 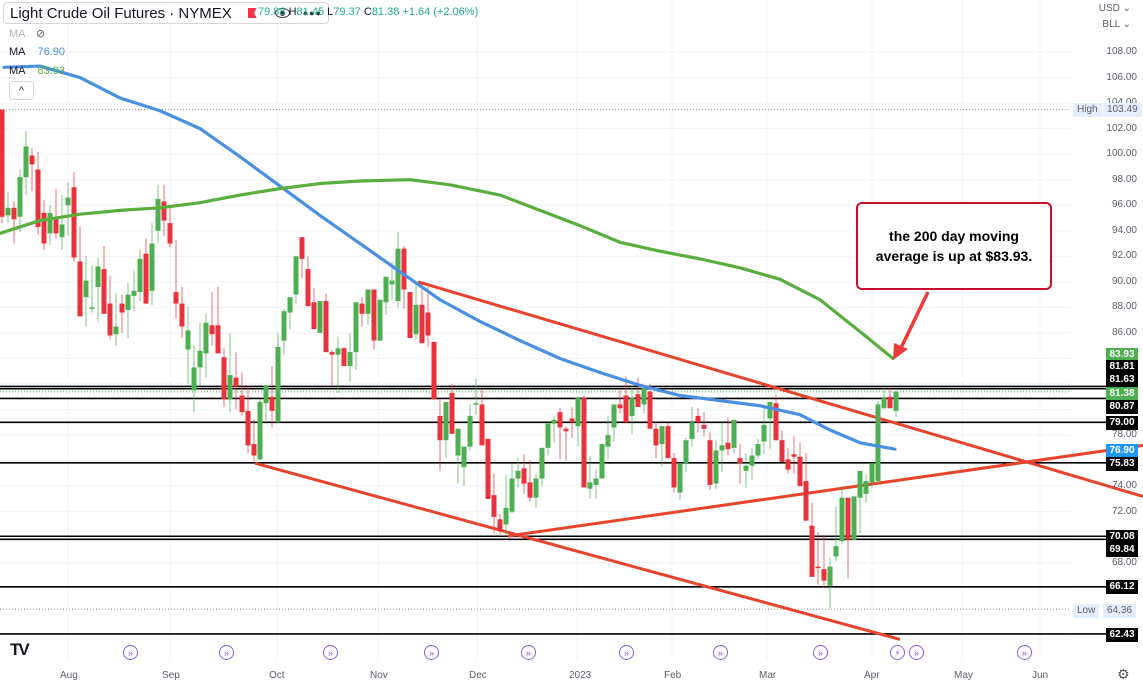 What do you see at coordinates (27, 34) in the screenshot?
I see `indicator-ma-hidden: MA ⊘` at bounding box center [27, 34].